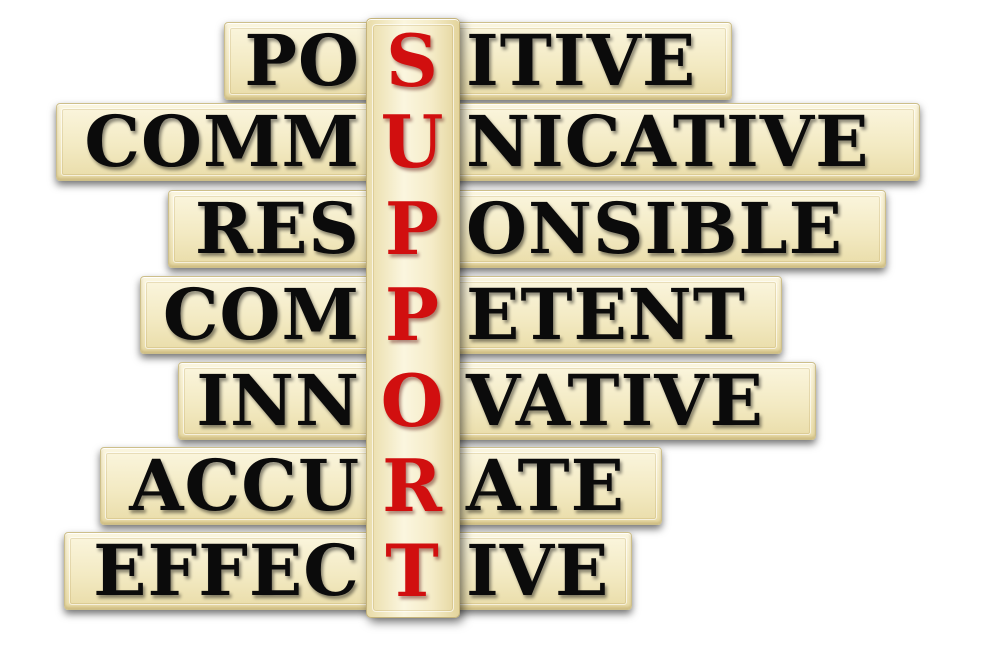 This screenshot has height=671, width=988. What do you see at coordinates (412, 228) in the screenshot?
I see `keyword-letter-p1: P` at bounding box center [412, 228].